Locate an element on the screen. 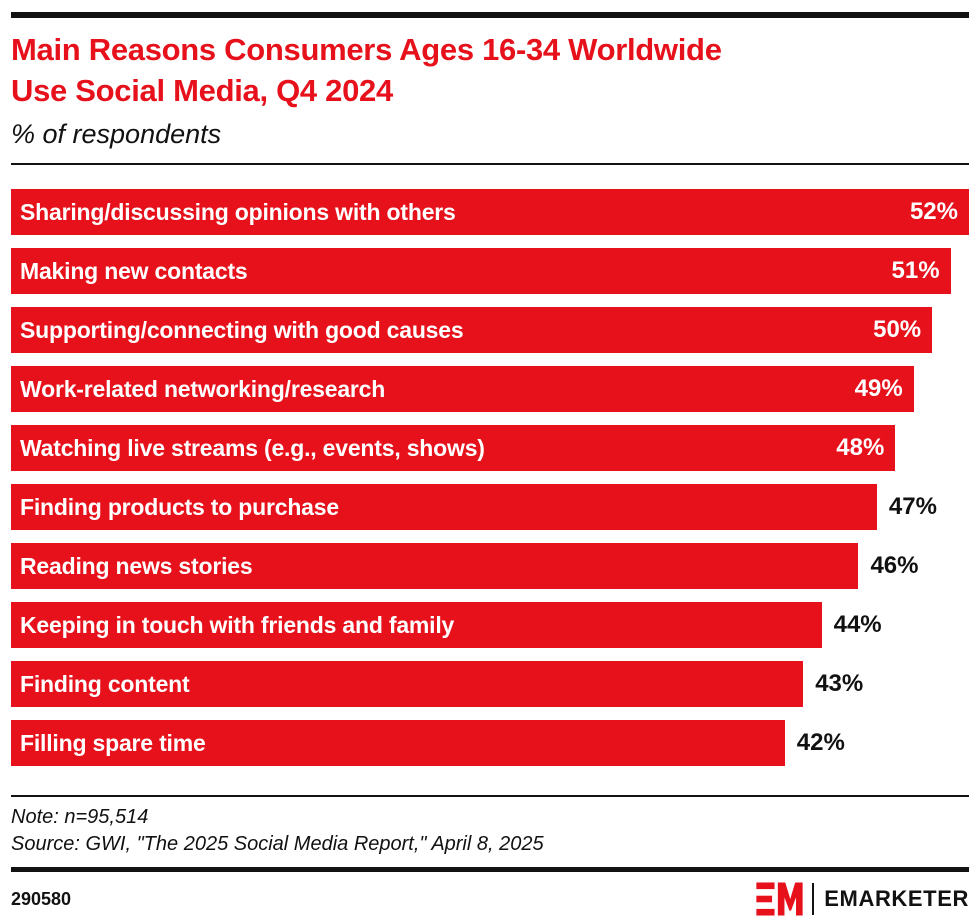 The height and width of the screenshot is (918, 980). bar: Keeping in touch with friends and family is located at coordinates (416, 625).